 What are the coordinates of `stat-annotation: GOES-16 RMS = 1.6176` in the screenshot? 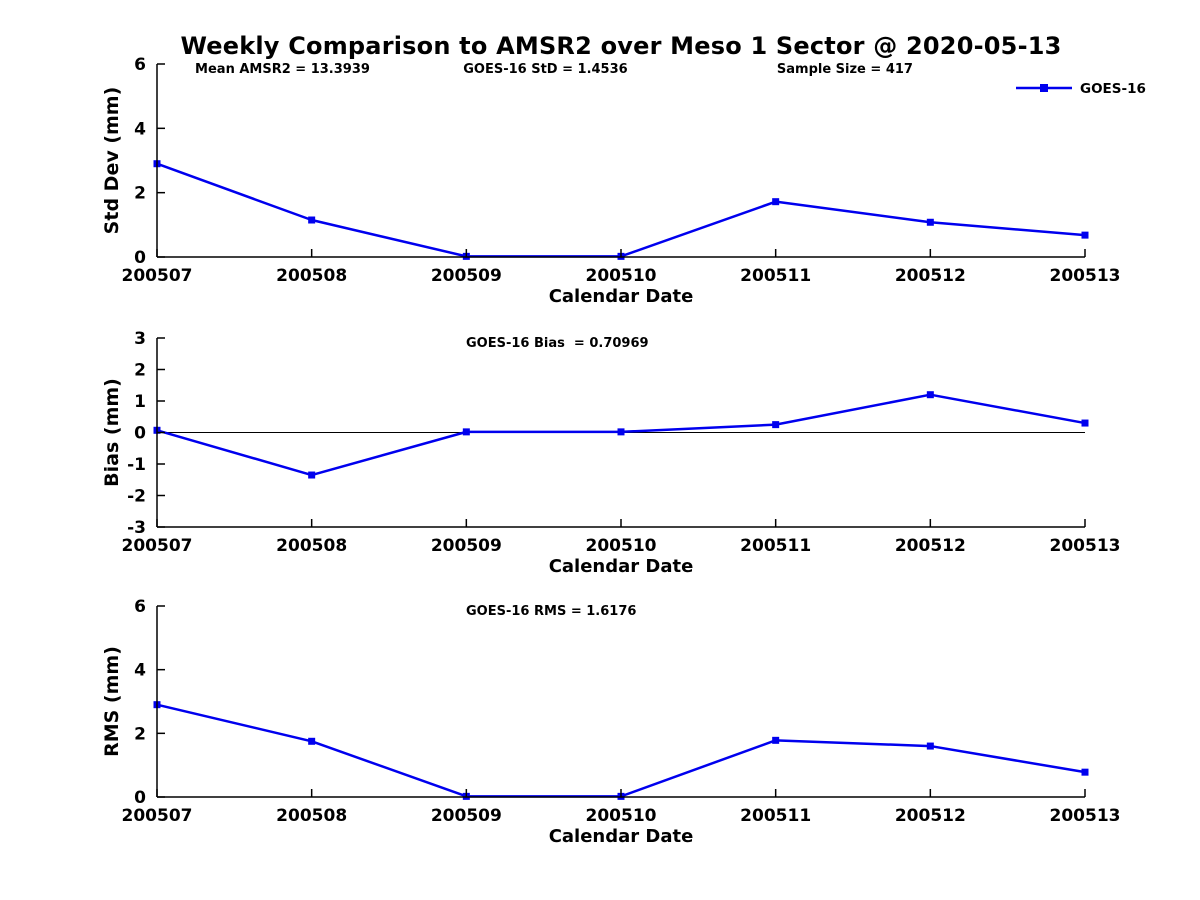 It's located at (551, 611).